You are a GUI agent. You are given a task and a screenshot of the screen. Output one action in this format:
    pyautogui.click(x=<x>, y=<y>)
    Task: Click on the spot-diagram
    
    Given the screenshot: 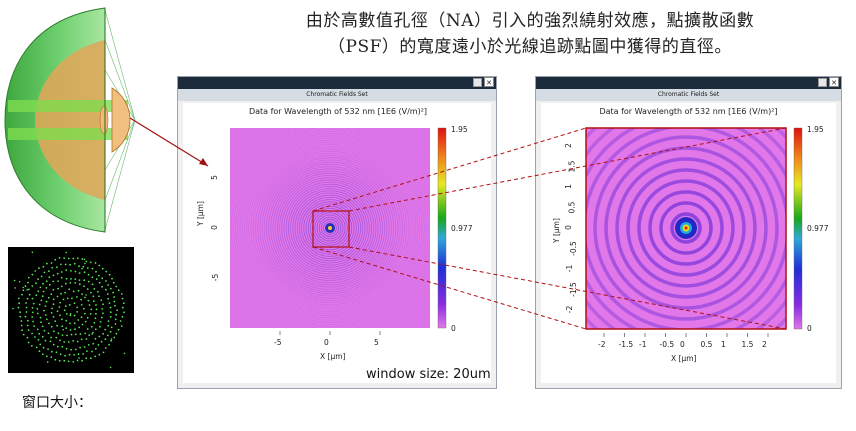 What is the action you would take?
    pyautogui.click(x=69, y=310)
    